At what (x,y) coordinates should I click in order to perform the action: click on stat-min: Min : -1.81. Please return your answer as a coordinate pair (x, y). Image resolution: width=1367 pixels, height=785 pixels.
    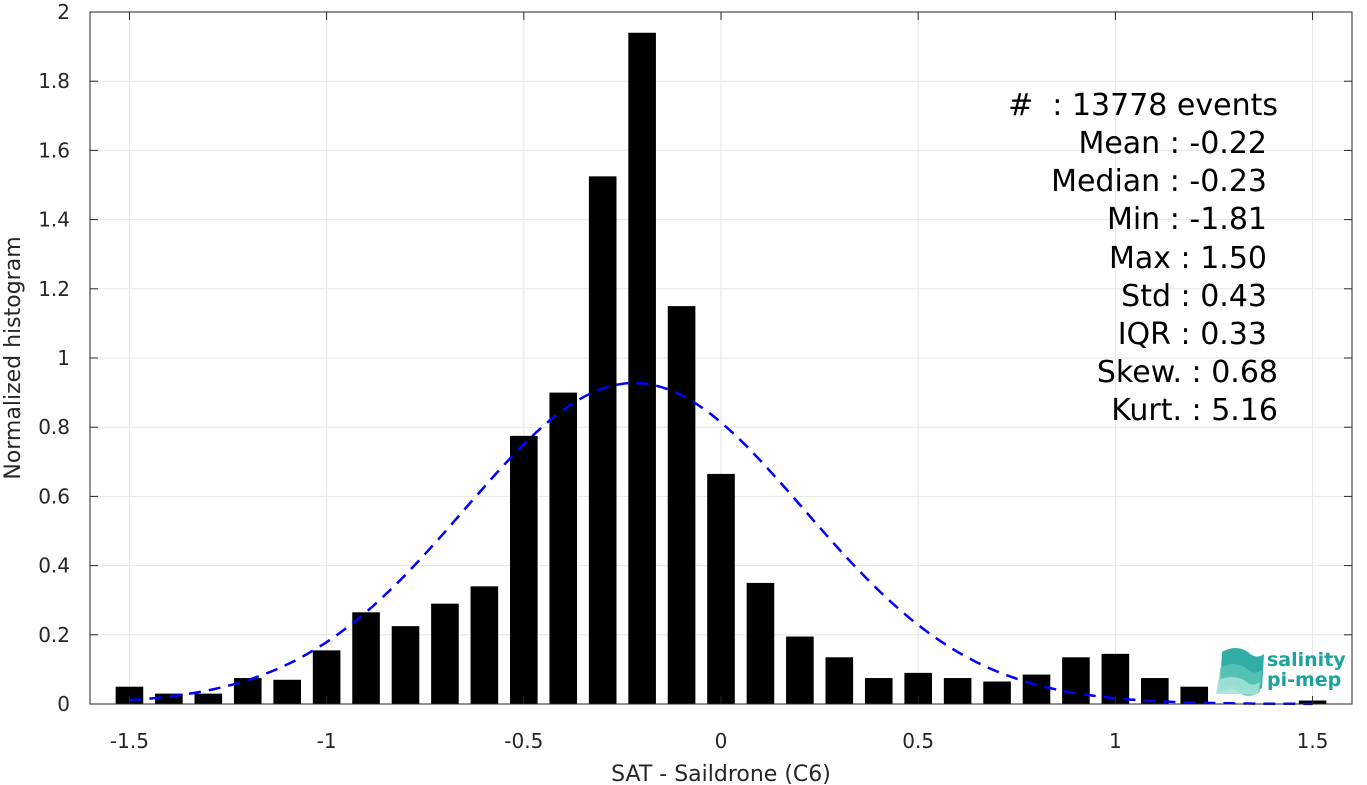
    Looking at the image, I should click on (1187, 219).